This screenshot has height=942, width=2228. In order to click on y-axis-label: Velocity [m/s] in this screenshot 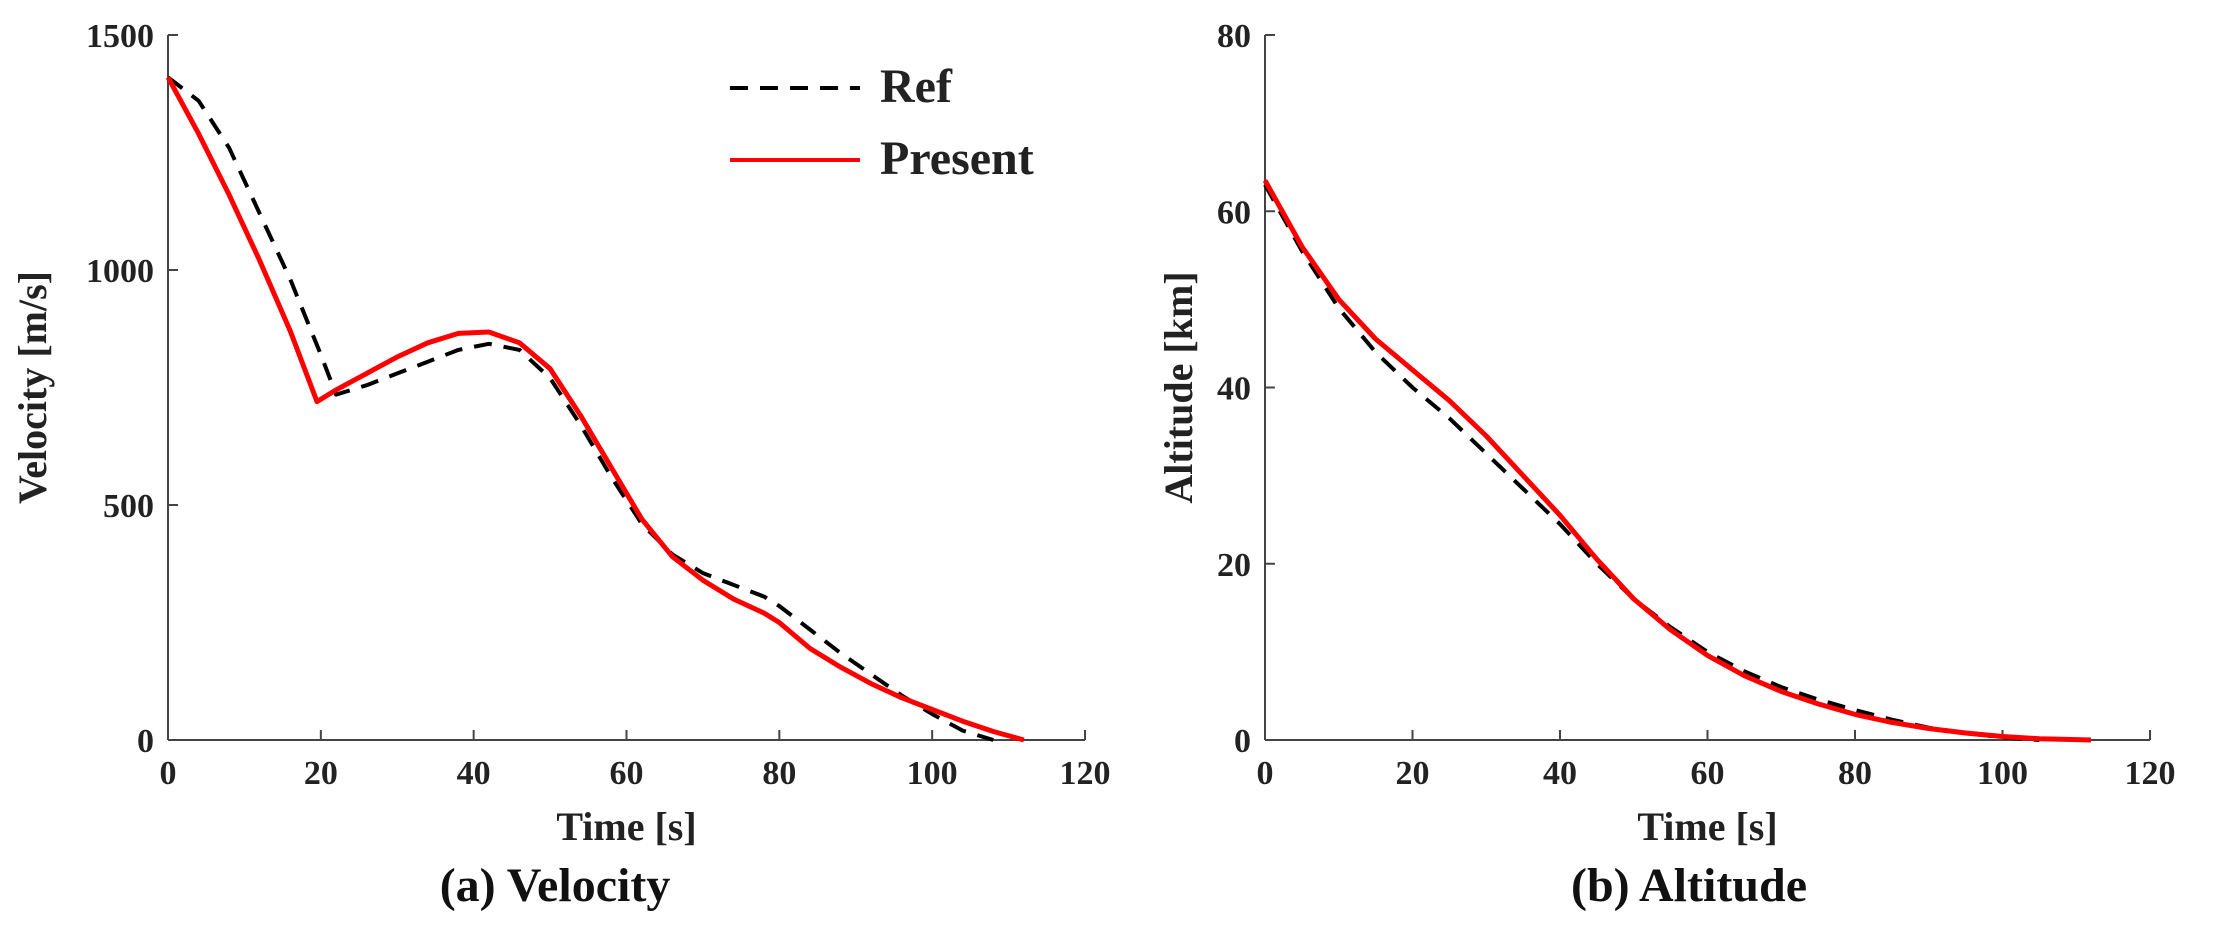, I will do `click(32, 387)`.